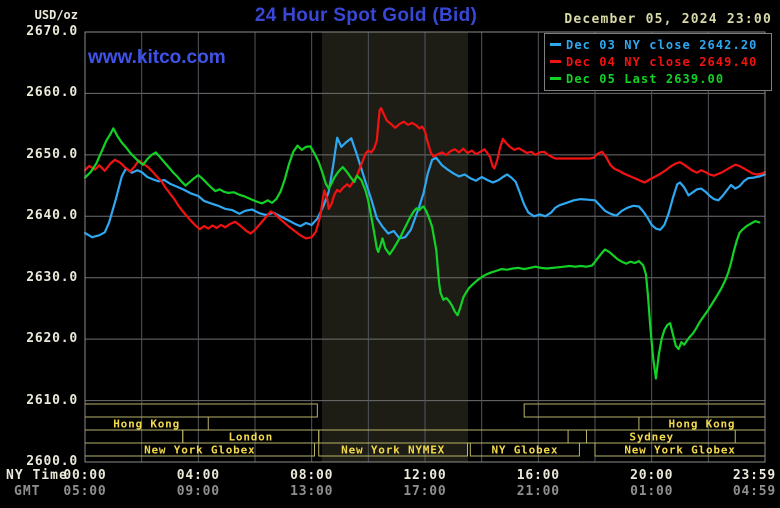 This screenshot has width=780, height=508. Describe the element at coordinates (85, 475) in the screenshot. I see `x-tick-ny: 00:00` at that location.